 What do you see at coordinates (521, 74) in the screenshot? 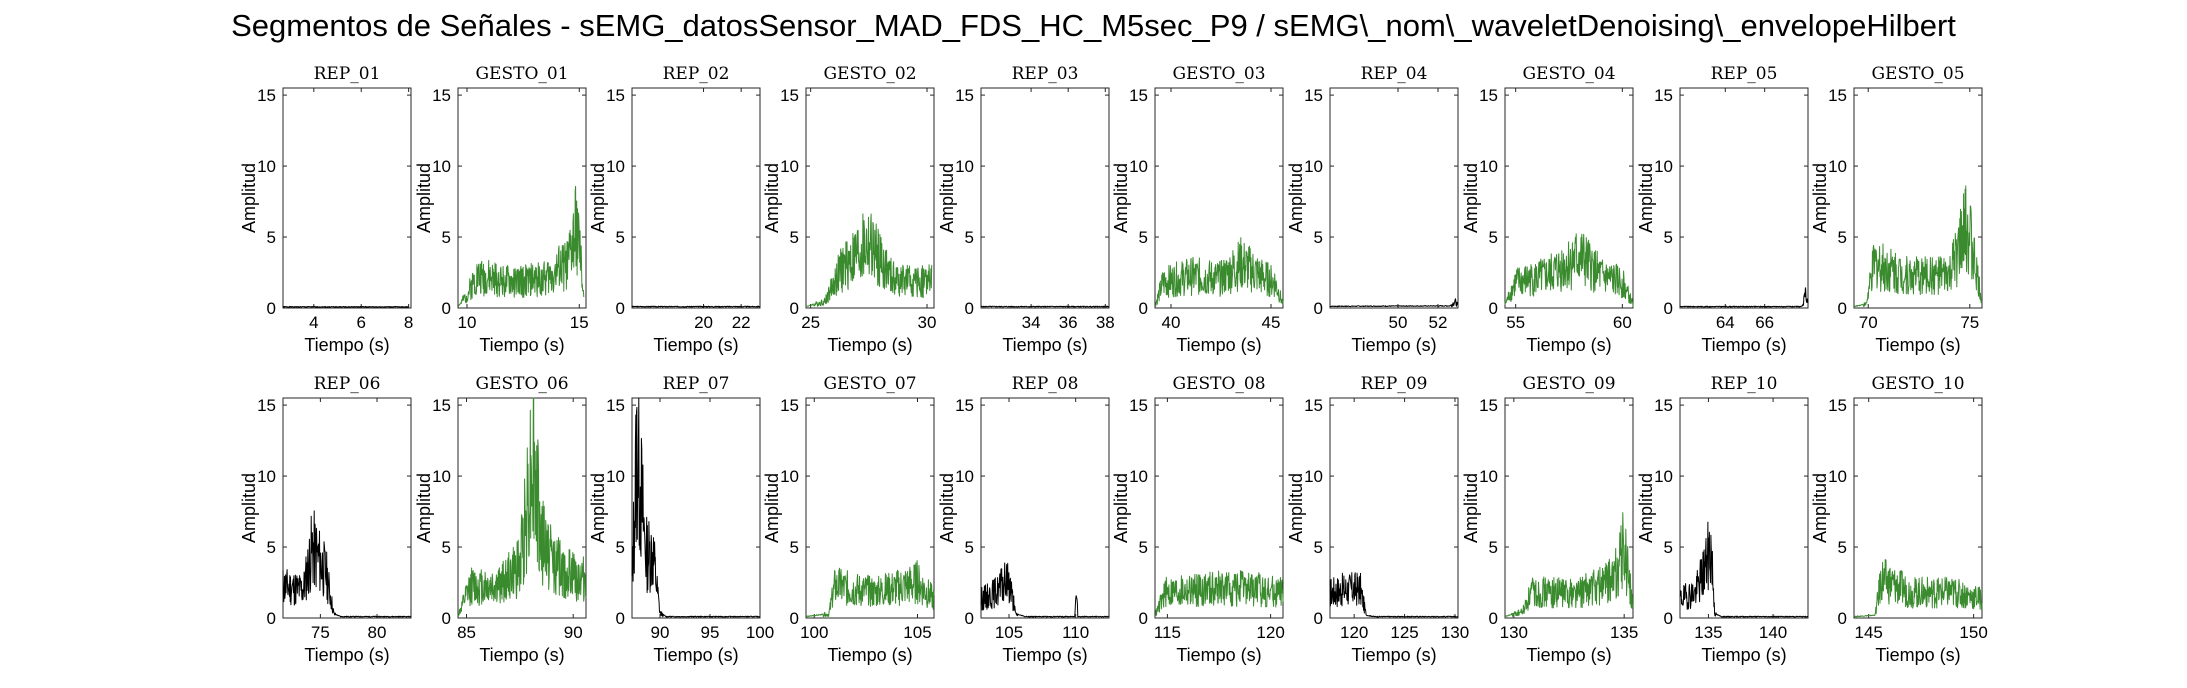
I see `subplot-title: GESTO_01` at bounding box center [521, 74].